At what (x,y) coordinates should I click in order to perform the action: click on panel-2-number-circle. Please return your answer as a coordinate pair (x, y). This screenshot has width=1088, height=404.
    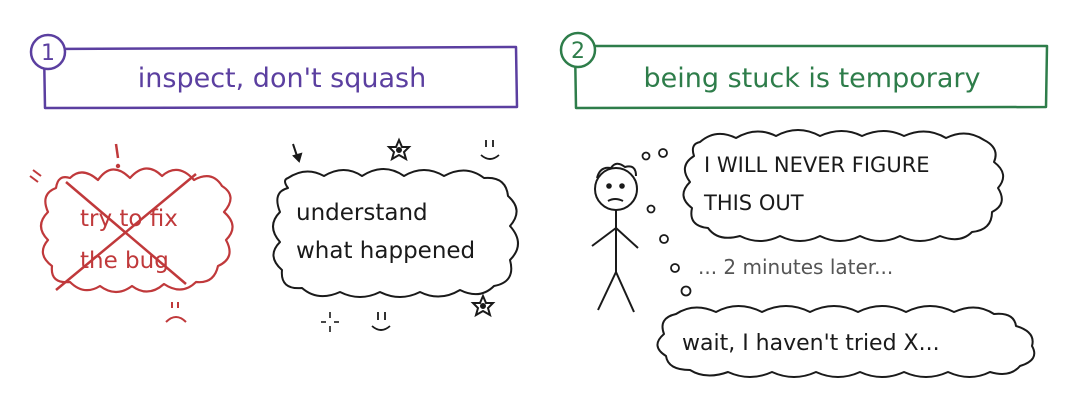
    Looking at the image, I should click on (578, 50).